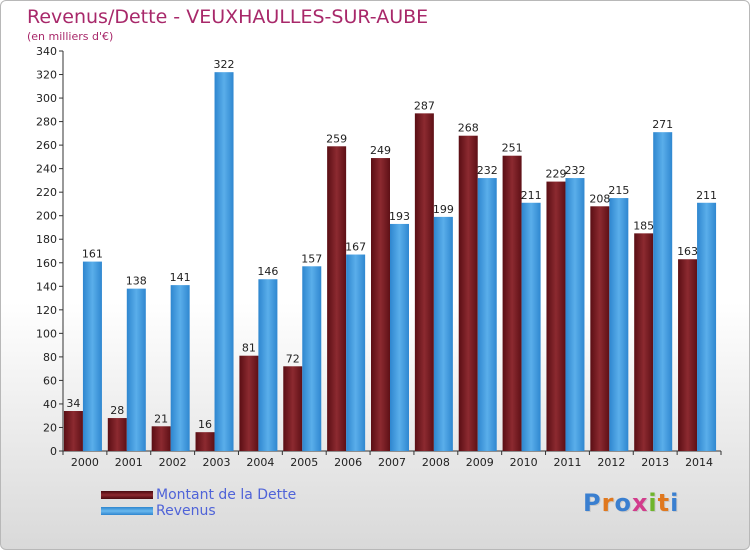  I want to click on data-label-revenus: 146, so click(267, 271).